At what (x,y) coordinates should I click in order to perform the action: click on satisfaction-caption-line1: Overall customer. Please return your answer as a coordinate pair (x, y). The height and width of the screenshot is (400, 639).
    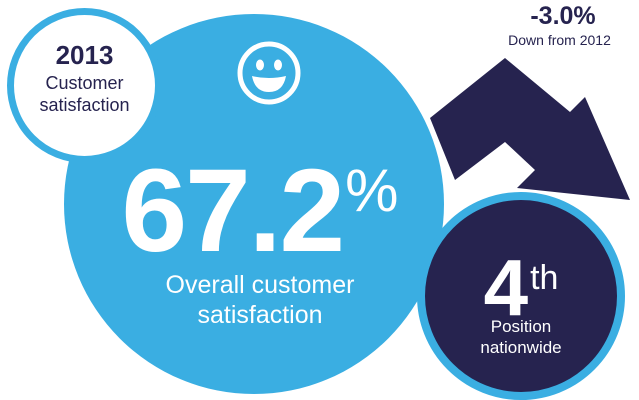
    Looking at the image, I should click on (260, 285).